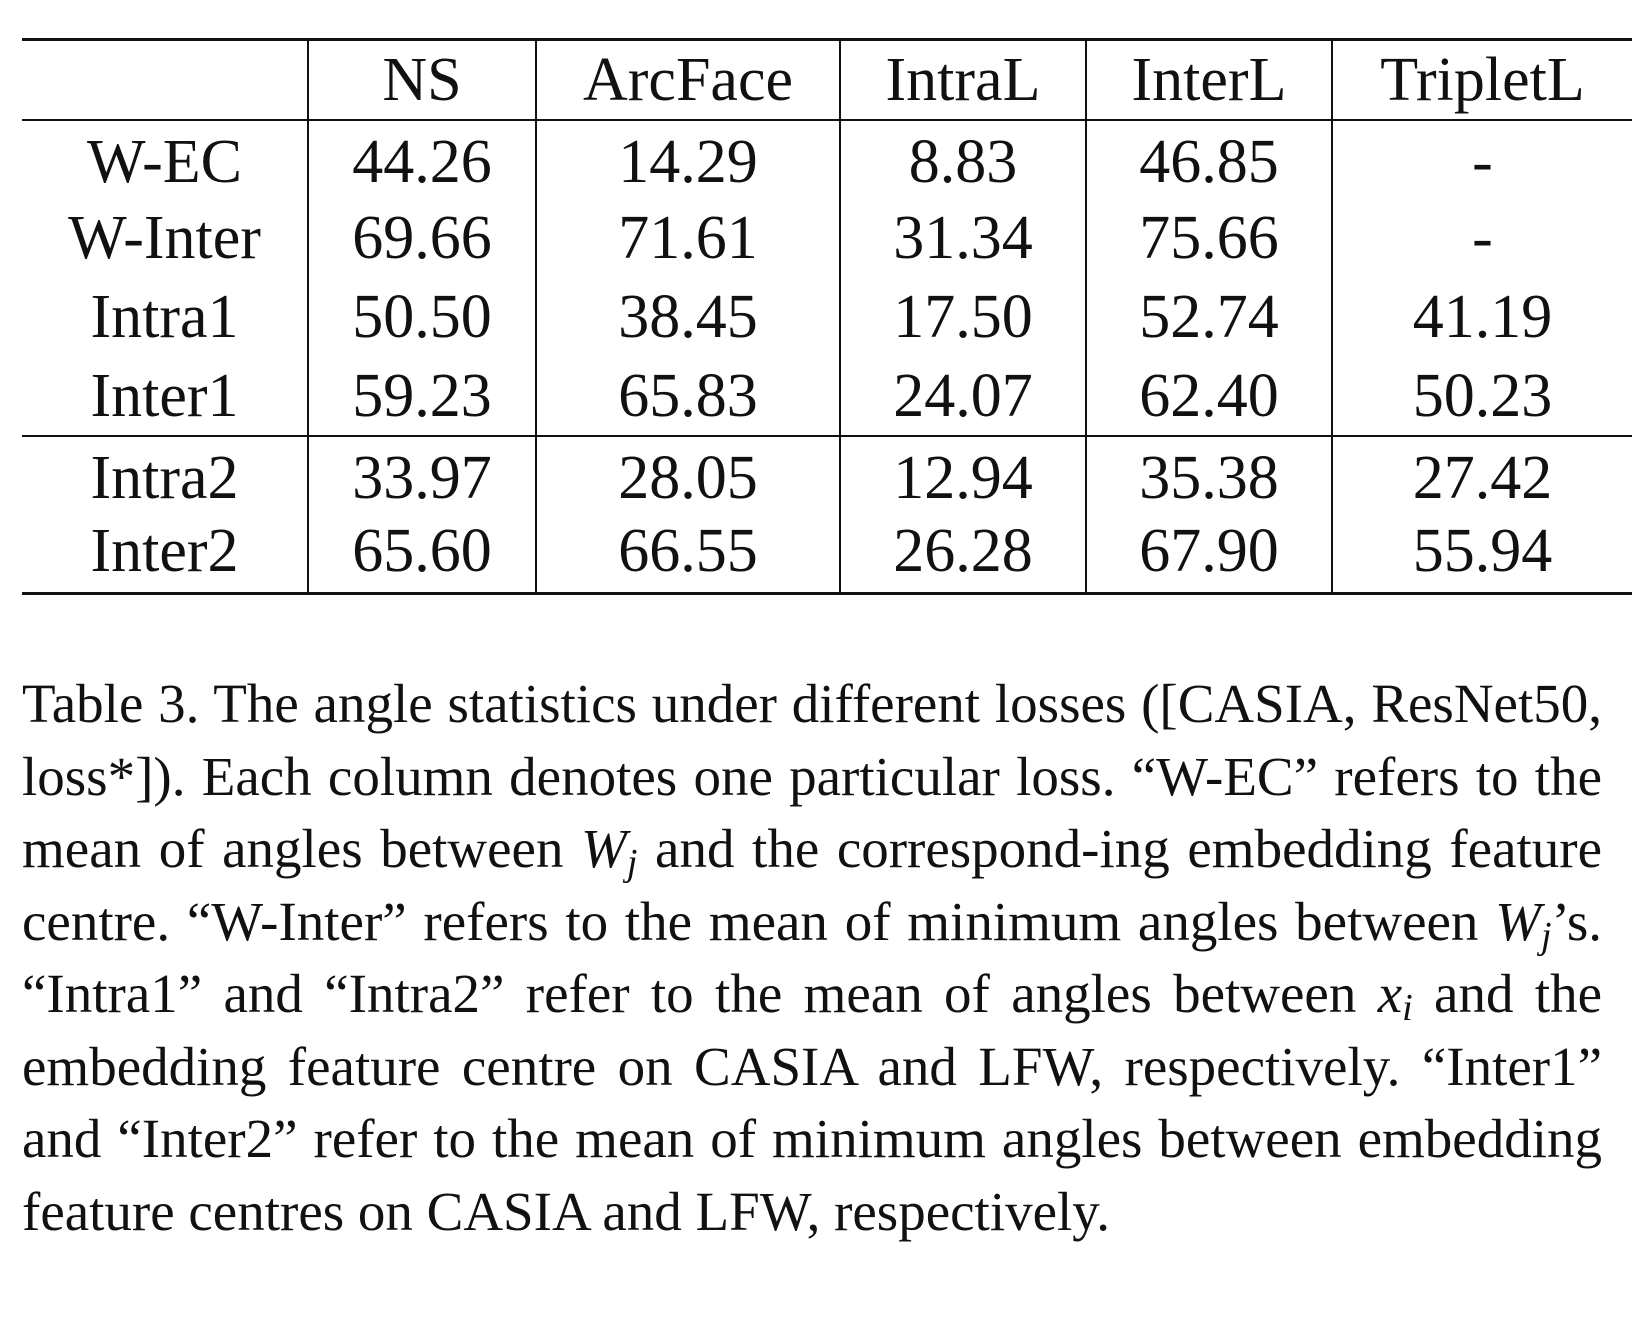  I want to click on column-header: IntraL, so click(962, 79).